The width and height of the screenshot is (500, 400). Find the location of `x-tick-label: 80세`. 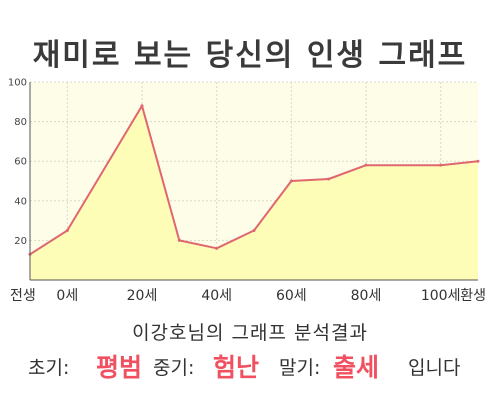

x-tick-label: 80세 is located at coordinates (366, 296).